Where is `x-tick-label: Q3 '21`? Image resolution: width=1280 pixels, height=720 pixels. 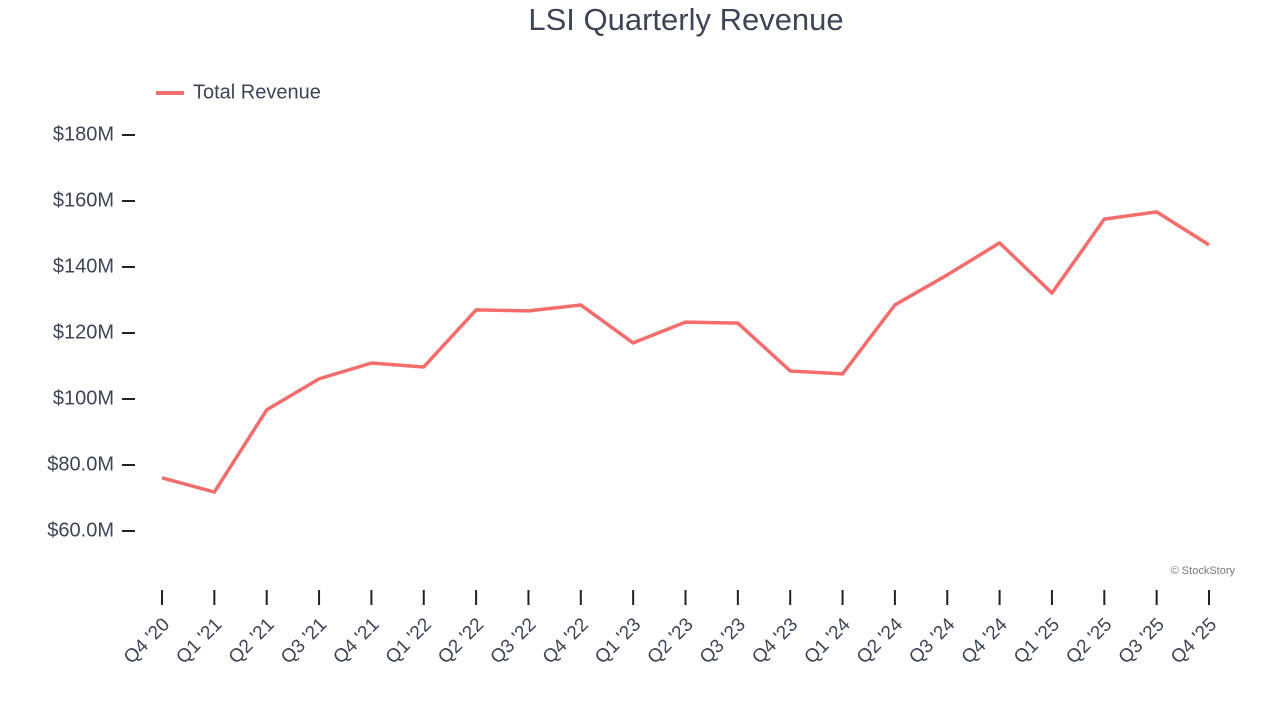
x-tick-label: Q3 '21 is located at coordinates (304, 641).